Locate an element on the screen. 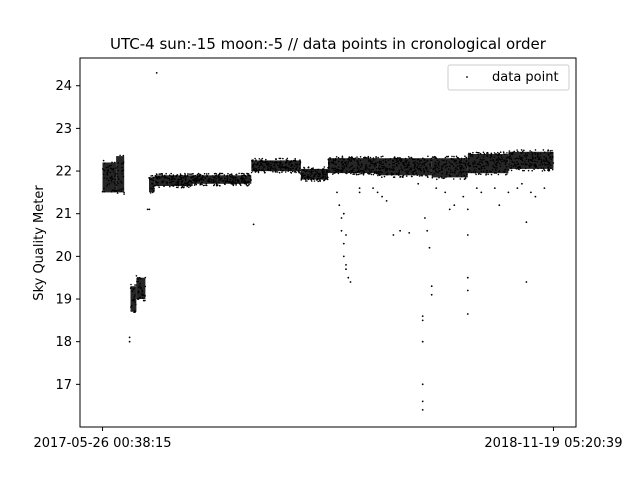 The image size is (640, 480). y-axis-label: Sky Quality Meter is located at coordinates (39, 243).